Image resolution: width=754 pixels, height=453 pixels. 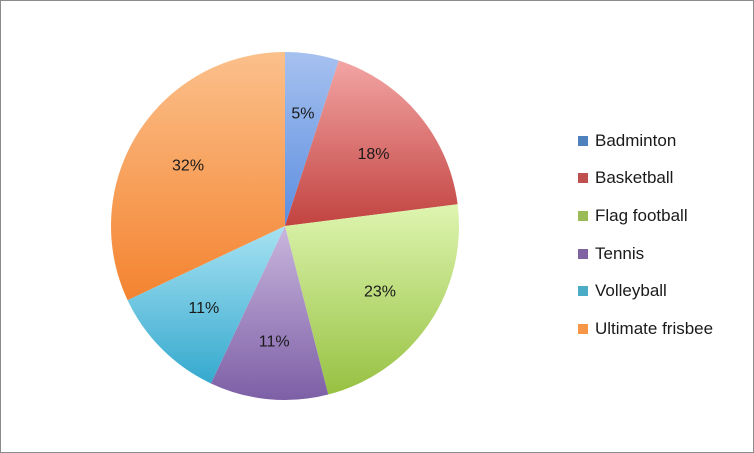 I want to click on legend-label: Tennis, so click(x=620, y=253).